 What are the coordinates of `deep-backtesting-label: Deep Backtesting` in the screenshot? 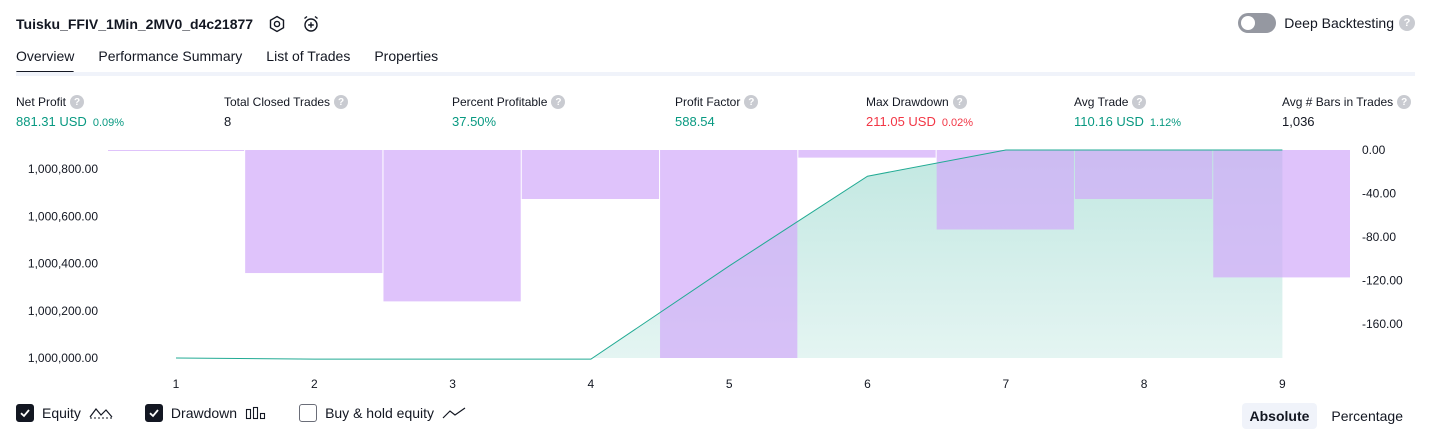 It's located at (1339, 23).